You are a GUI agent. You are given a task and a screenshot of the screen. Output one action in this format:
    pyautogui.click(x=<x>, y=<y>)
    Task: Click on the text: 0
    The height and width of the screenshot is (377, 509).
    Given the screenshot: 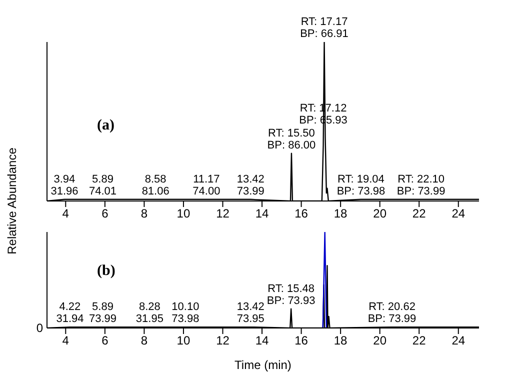 What is the action you would take?
    pyautogui.click(x=40, y=328)
    